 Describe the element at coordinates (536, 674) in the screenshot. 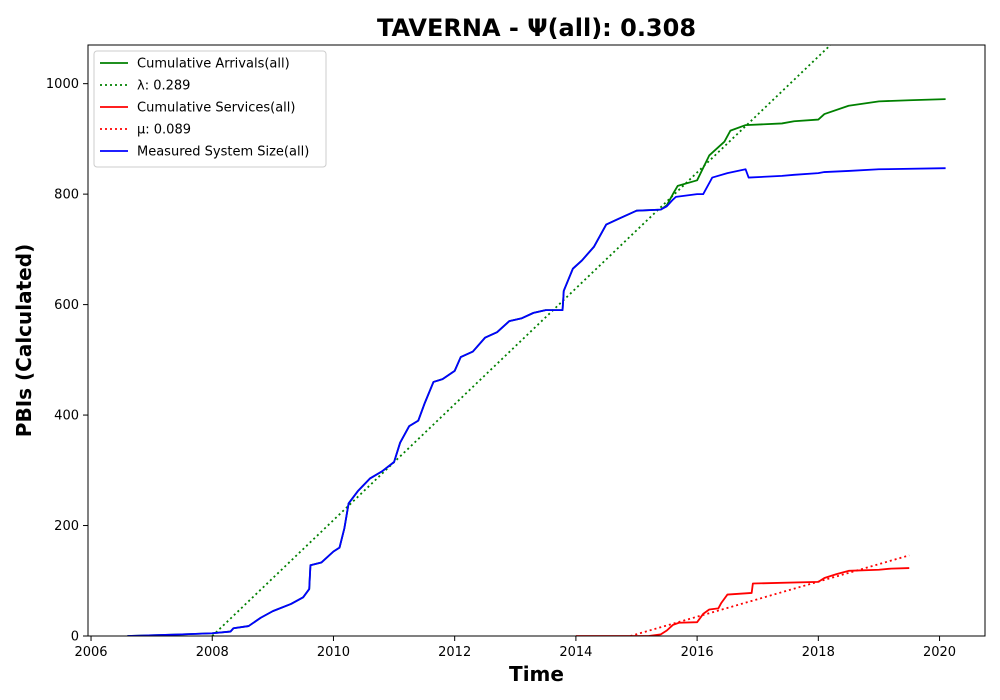

I see `x-axis-label: Time` at that location.